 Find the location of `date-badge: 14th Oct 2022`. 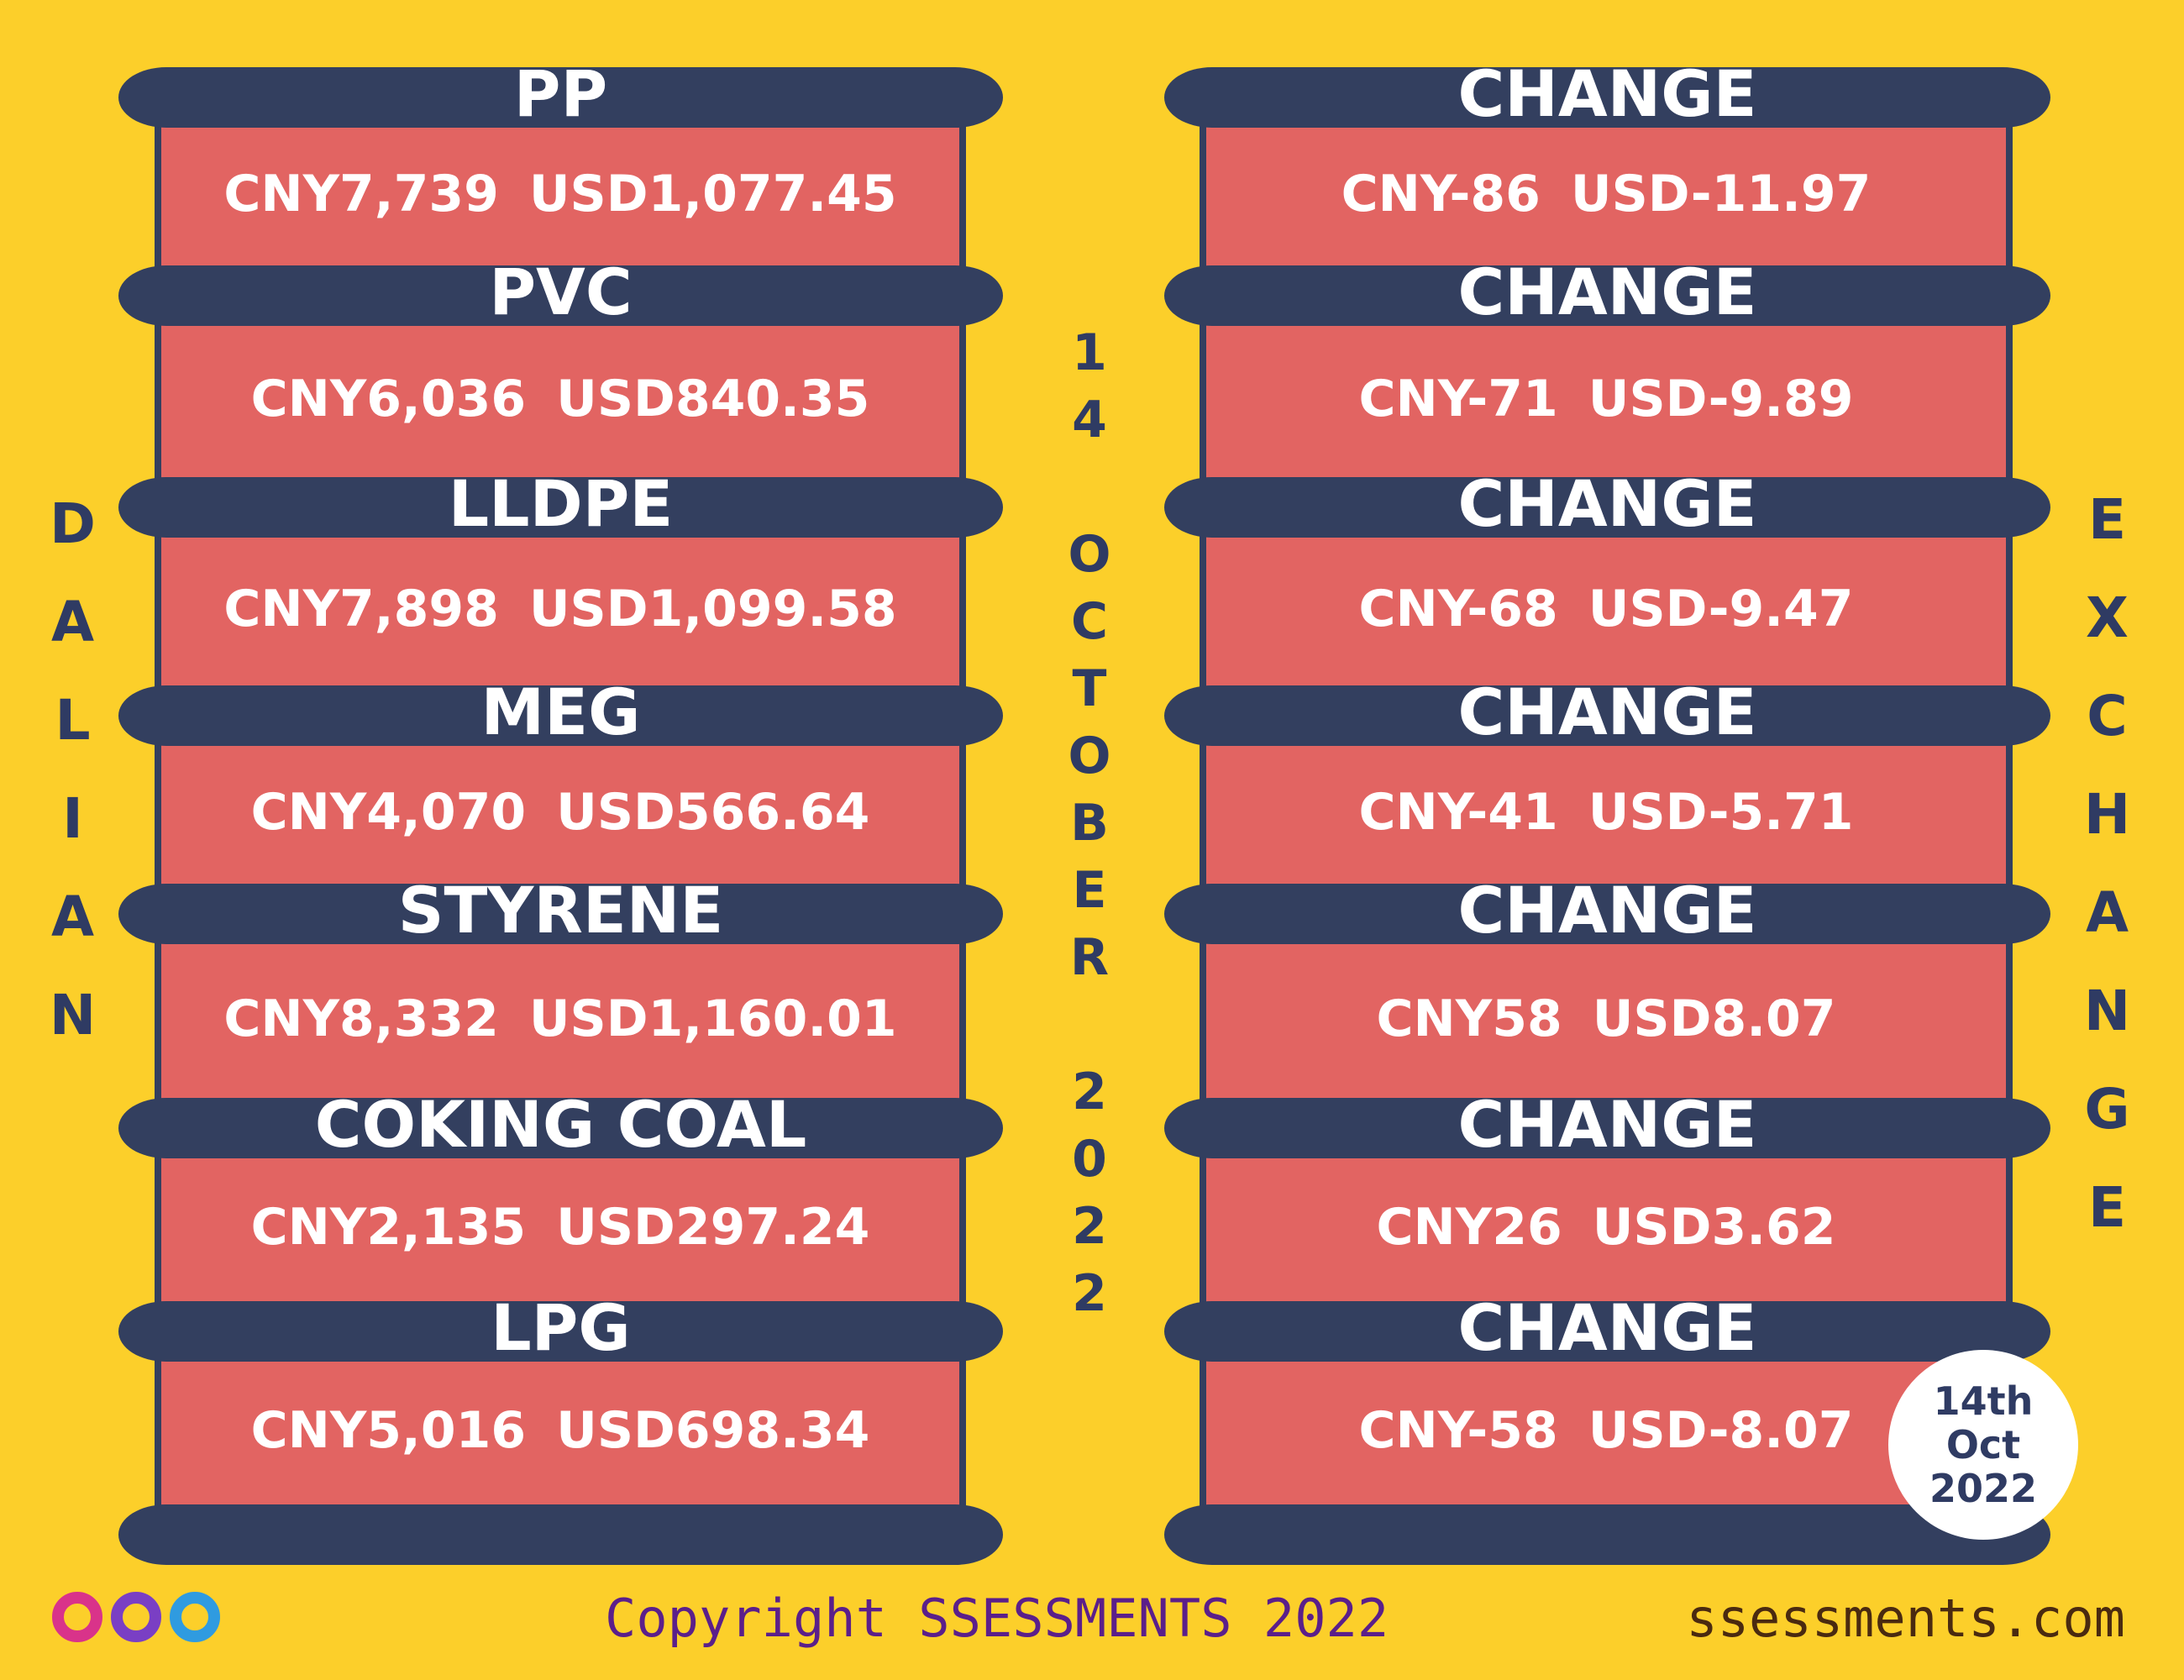

date-badge: 14th Oct 2022 is located at coordinates (1983, 1445).